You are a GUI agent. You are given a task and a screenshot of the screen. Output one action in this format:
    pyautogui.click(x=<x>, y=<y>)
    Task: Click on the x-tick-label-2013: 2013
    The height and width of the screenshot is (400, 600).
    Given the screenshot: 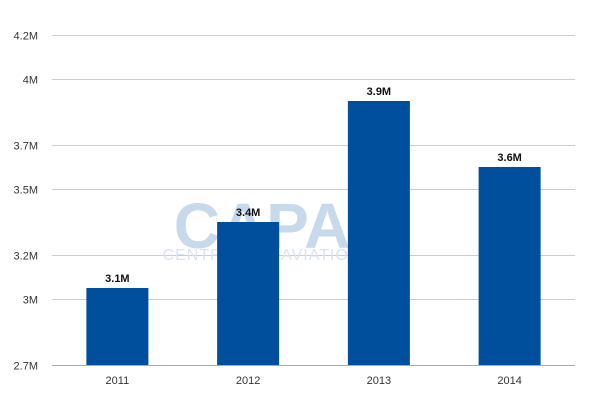 What is the action you would take?
    pyautogui.click(x=379, y=381)
    